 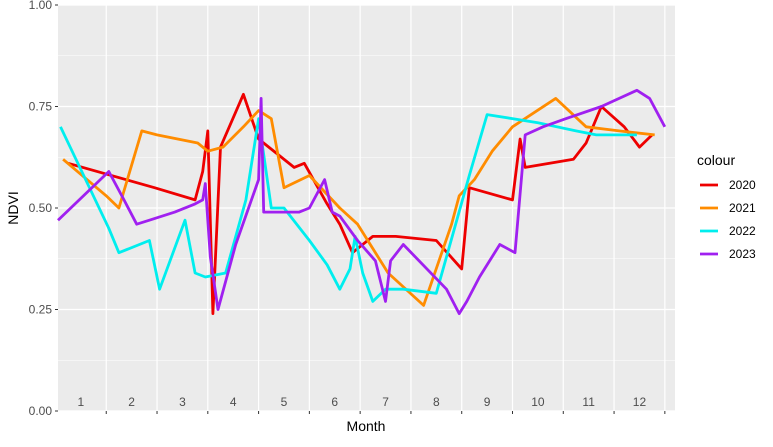 What do you see at coordinates (385, 402) in the screenshot?
I see `month-label: 7` at bounding box center [385, 402].